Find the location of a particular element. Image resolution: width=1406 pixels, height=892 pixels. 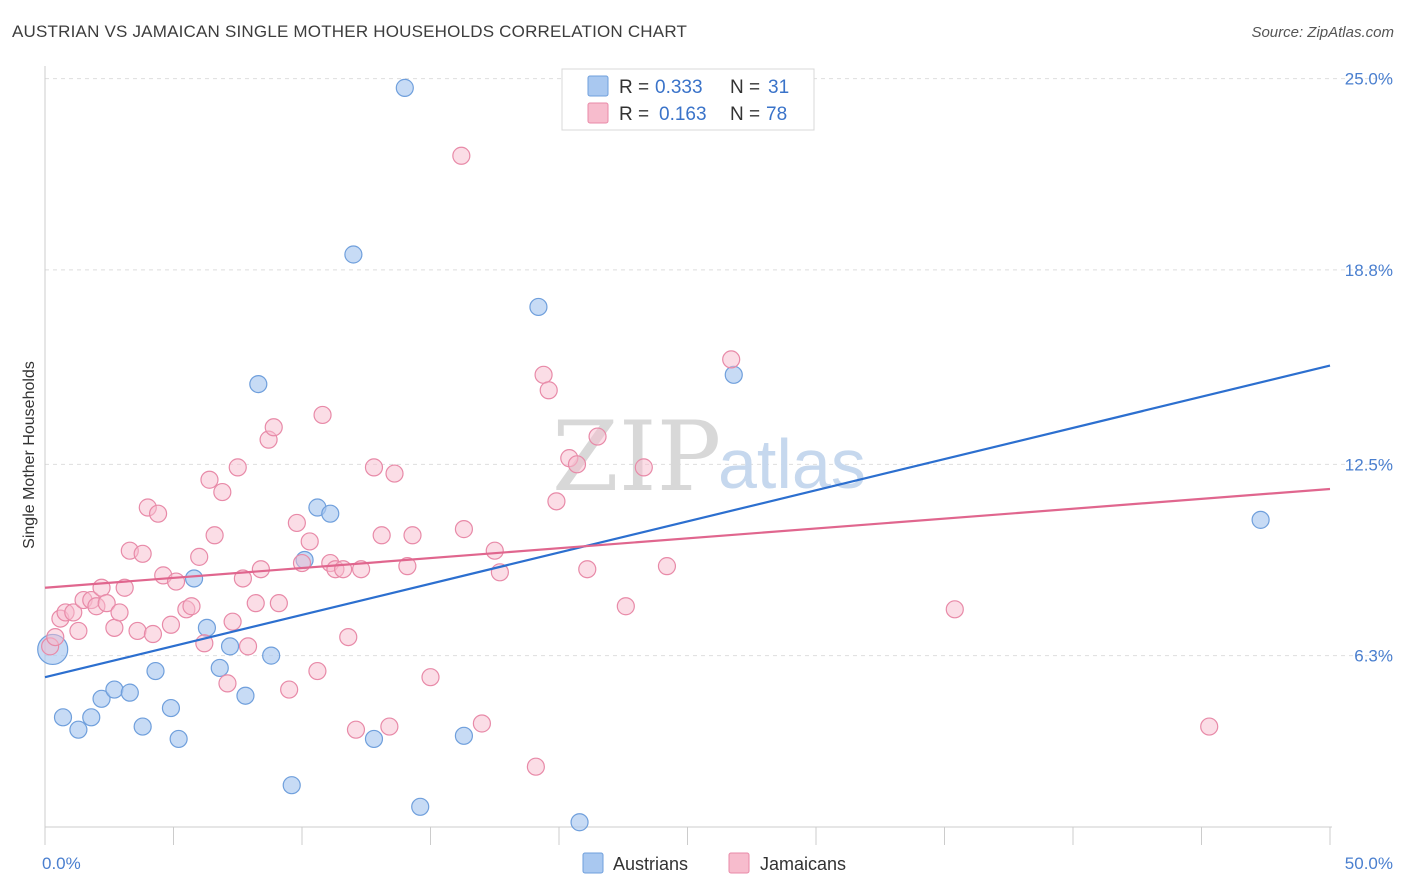

source-credit: Source: ZipAtlas.com is located at coordinates (1322, 32).